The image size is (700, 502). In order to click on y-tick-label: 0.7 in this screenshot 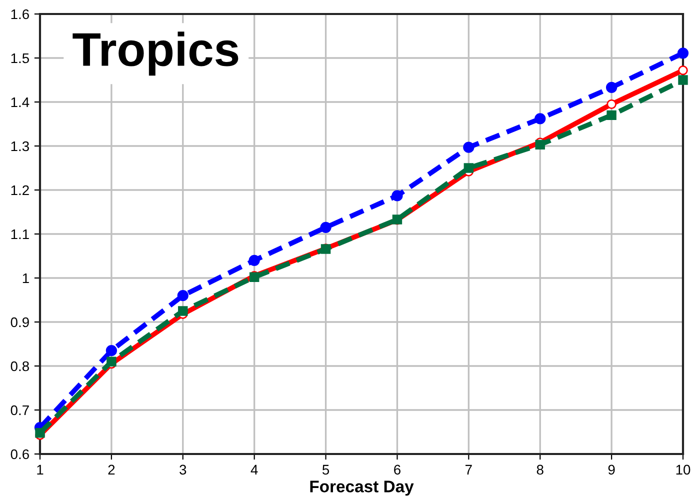, I will do `click(19, 410)`.